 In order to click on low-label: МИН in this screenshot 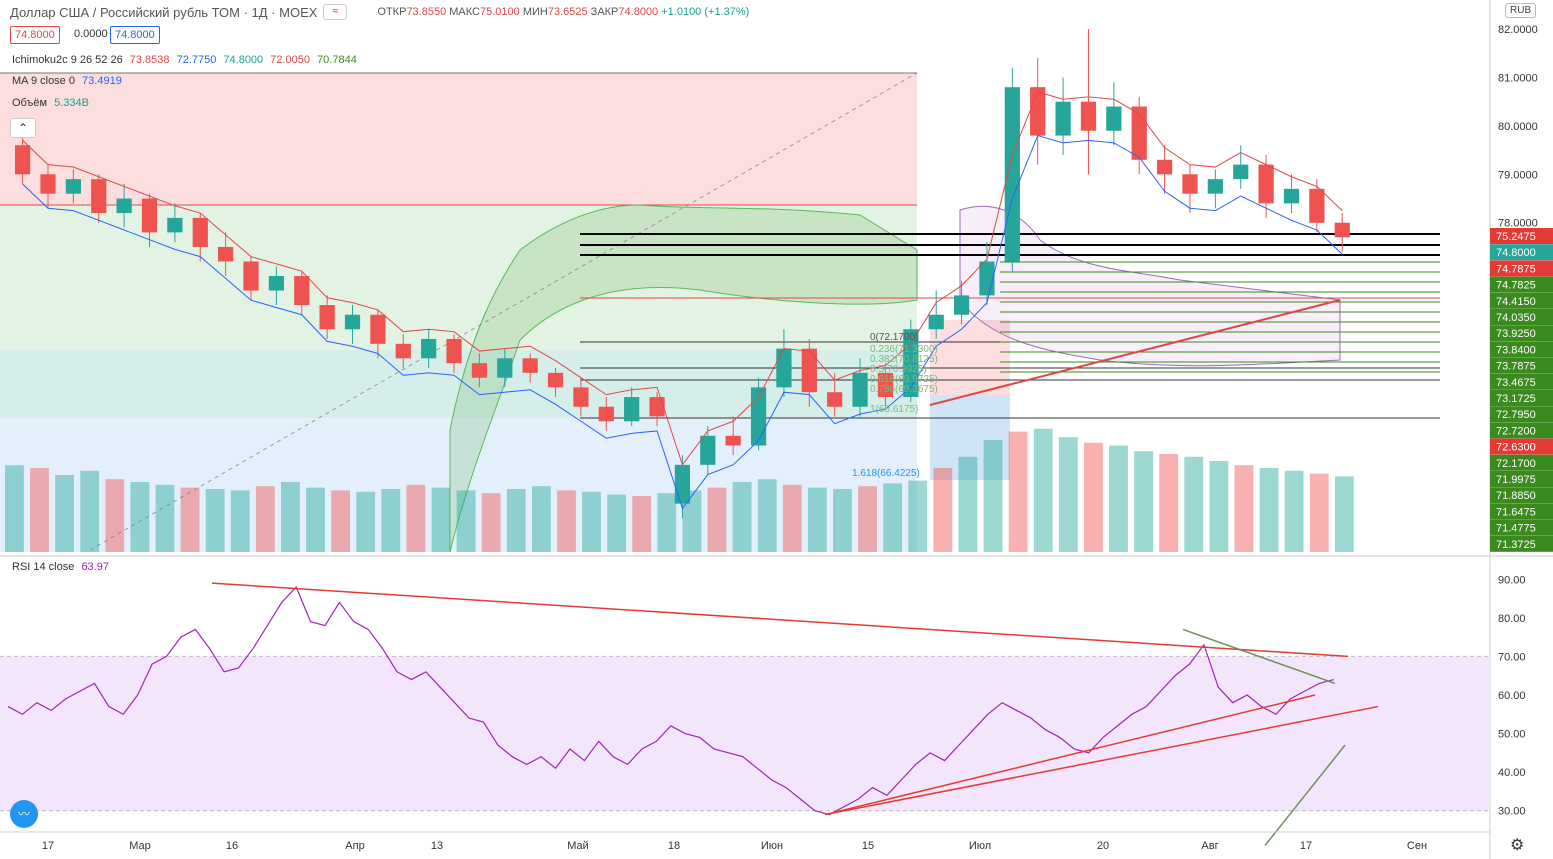, I will do `click(535, 12)`.